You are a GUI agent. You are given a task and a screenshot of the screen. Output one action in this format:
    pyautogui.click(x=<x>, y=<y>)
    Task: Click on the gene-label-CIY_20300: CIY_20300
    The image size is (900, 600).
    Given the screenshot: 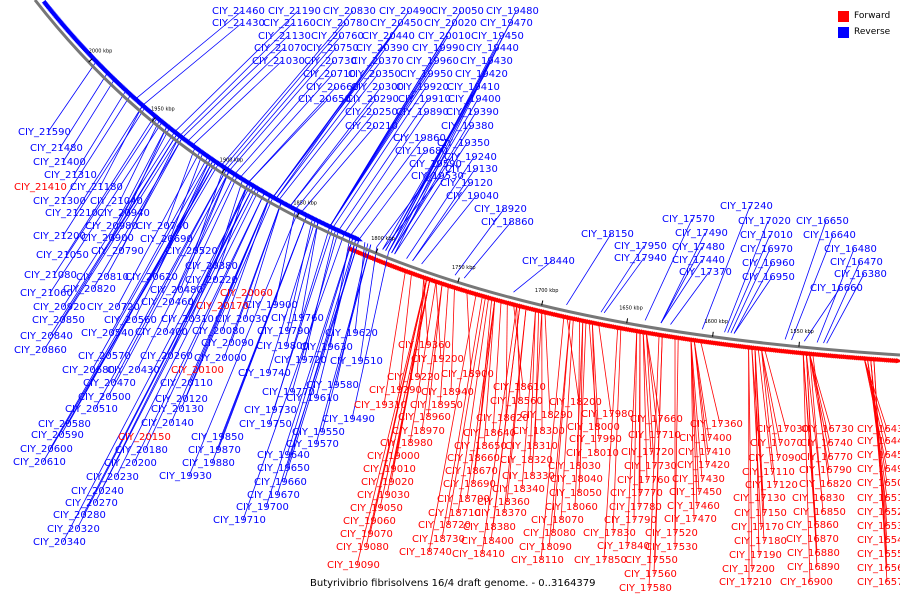 What is the action you would take?
    pyautogui.click(x=377, y=87)
    